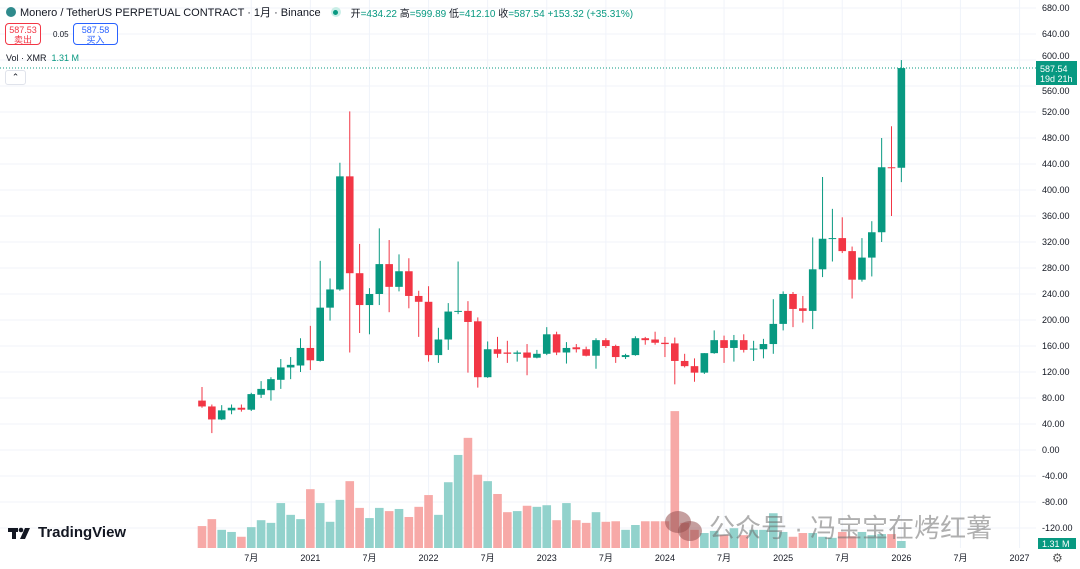 This screenshot has width=1080, height=569. Describe the element at coordinates (67, 532) in the screenshot. I see `tradingview-logo: TradingView` at that location.